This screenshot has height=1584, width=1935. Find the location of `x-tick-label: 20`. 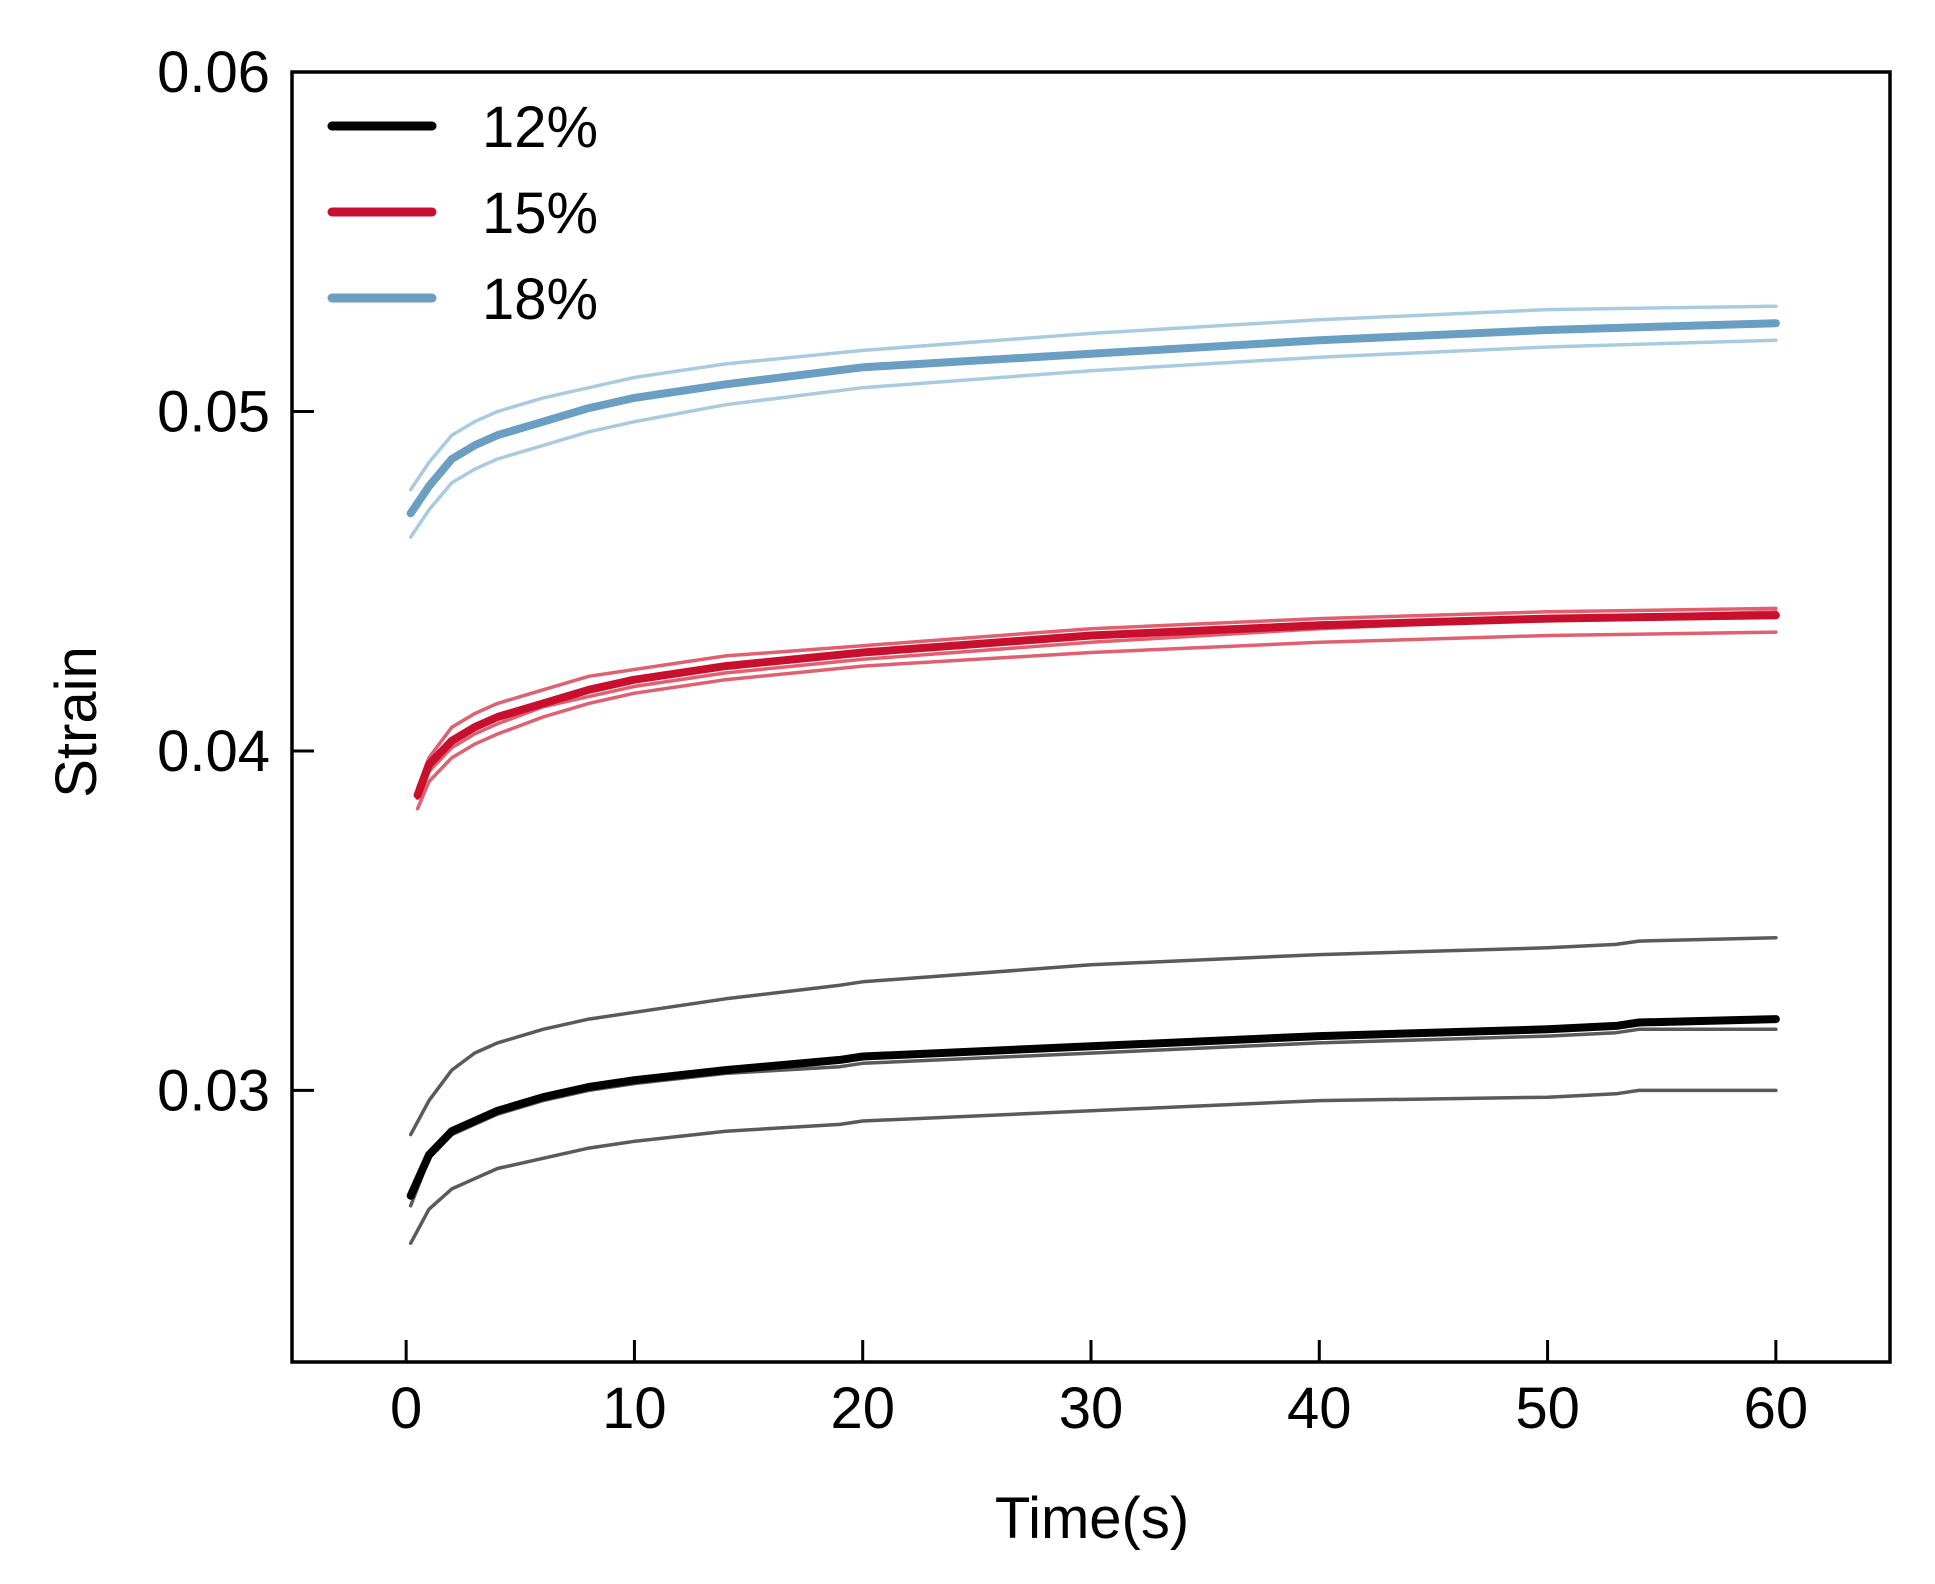

x-tick-label: 20 is located at coordinates (862, 1408).